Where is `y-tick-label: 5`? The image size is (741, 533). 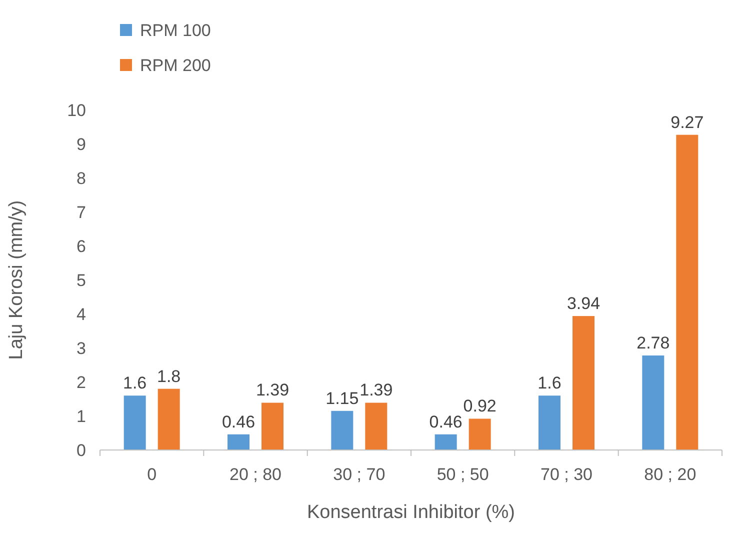
y-tick-label: 5 is located at coordinates (81, 280).